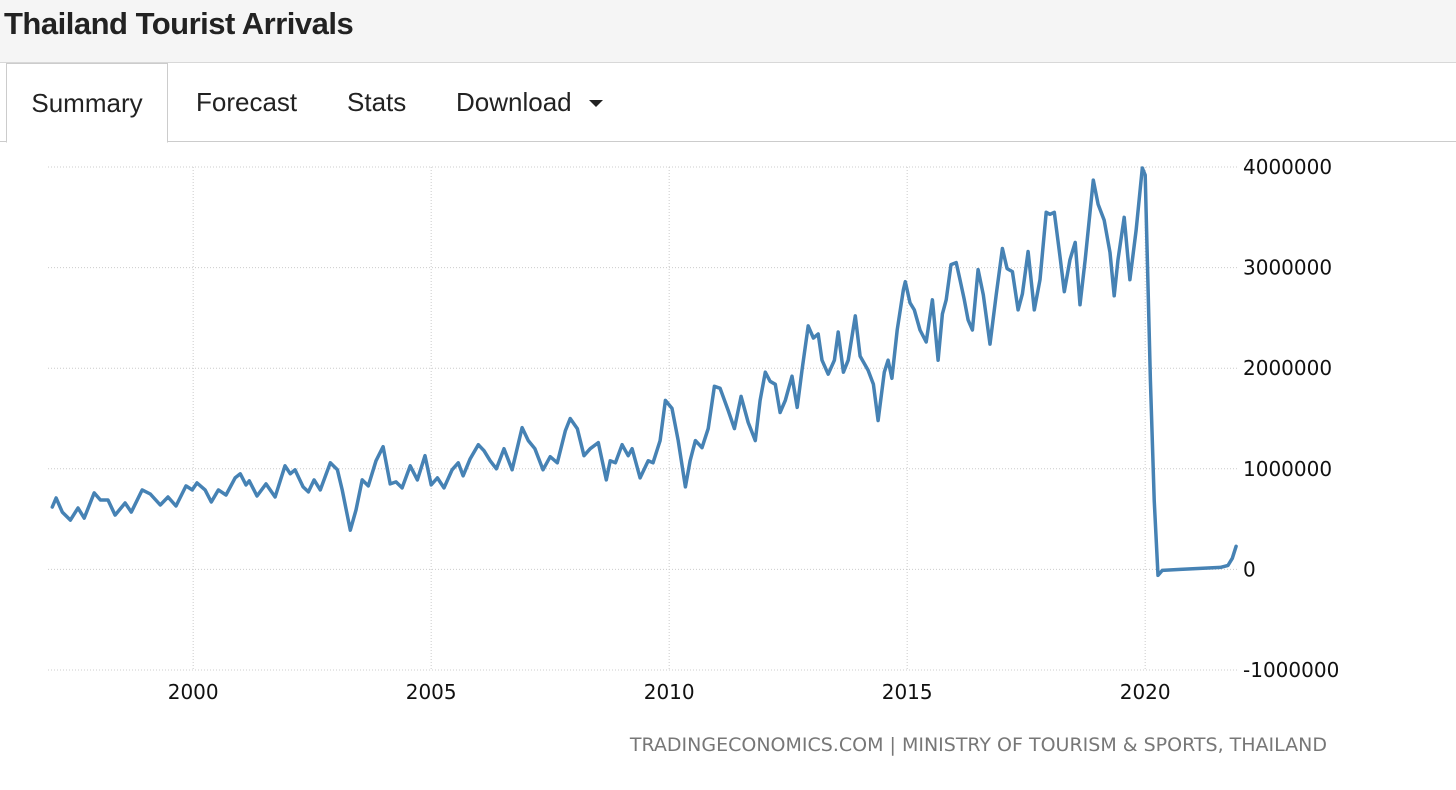  Describe the element at coordinates (247, 102) in the screenshot. I see `tab-forecast: Forecast` at that location.